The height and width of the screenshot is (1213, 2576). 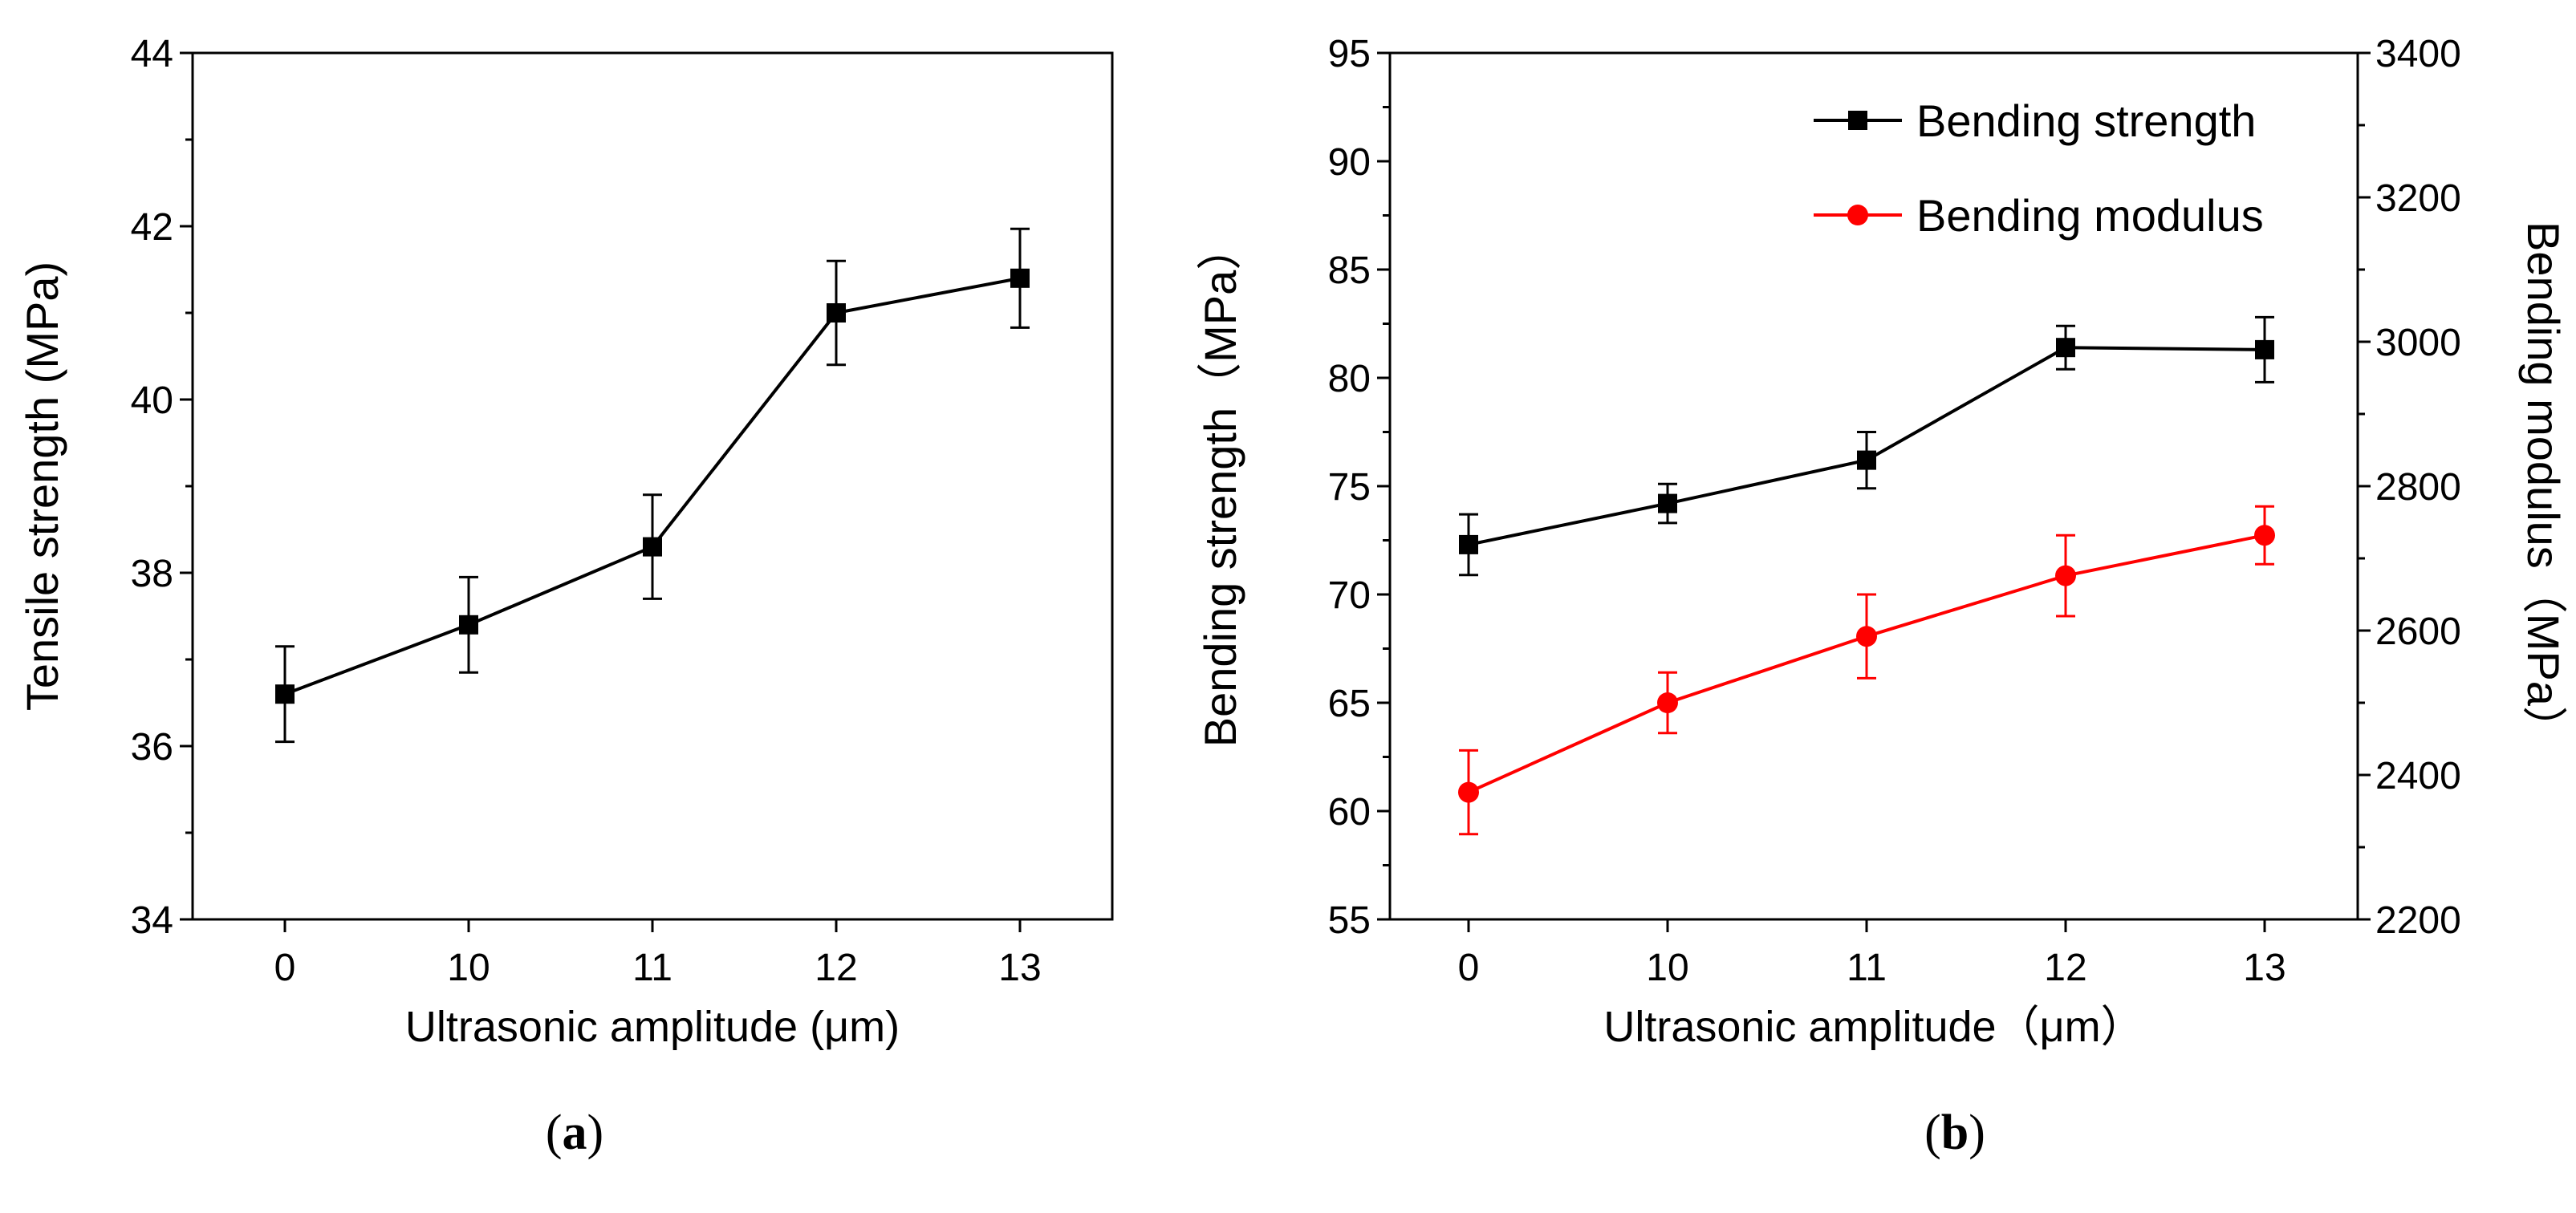 What do you see at coordinates (2418, 776) in the screenshot?
I see `chart-b-ytick-right-label: 2400` at bounding box center [2418, 776].